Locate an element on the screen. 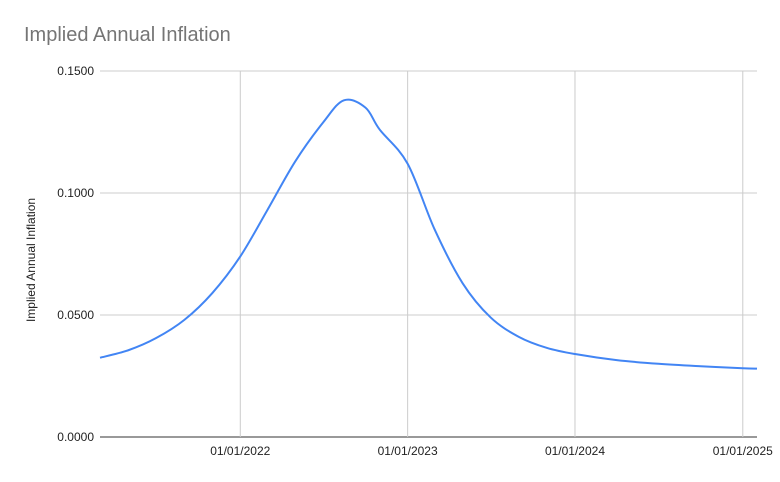  chart-title: Implied Annual Inflation is located at coordinates (127, 35).